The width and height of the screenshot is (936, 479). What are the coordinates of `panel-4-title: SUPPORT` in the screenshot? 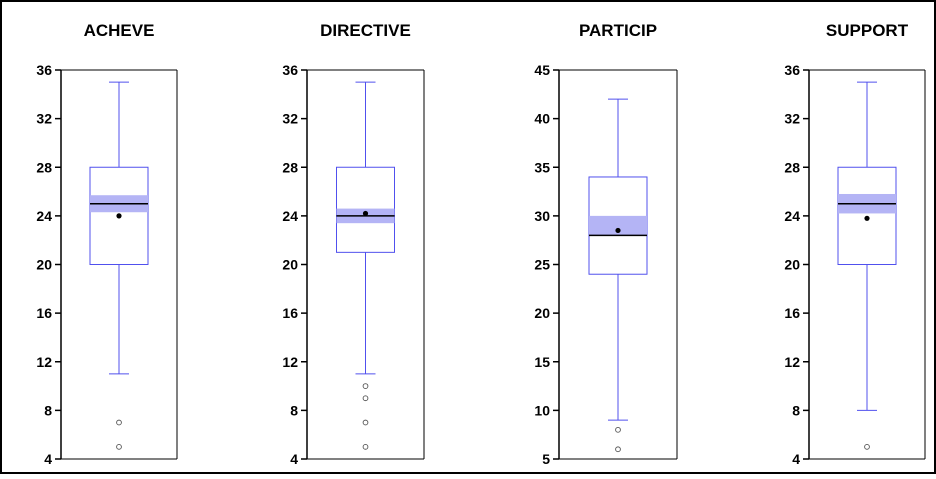 It's located at (867, 30).